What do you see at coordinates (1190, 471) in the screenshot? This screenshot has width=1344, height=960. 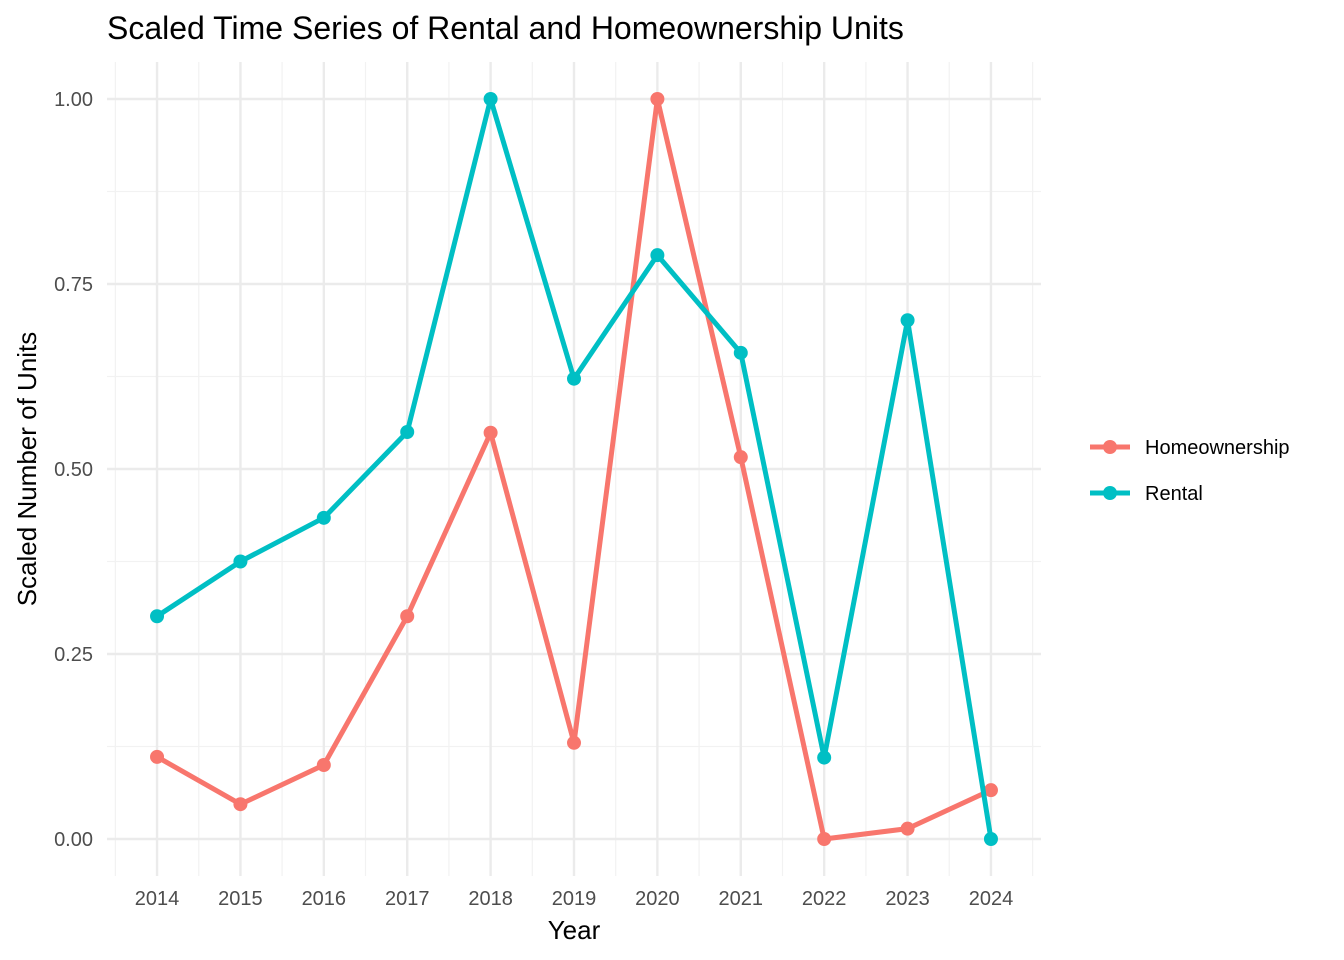 I see `legend: Homeownership Rental` at bounding box center [1190, 471].